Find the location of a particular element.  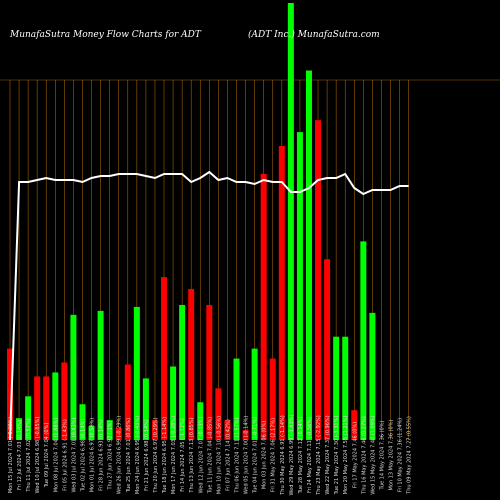

x-tick-label: Tue 11 Jun 2024 7.04 (-0.85%) is located at coordinates (210, 455).